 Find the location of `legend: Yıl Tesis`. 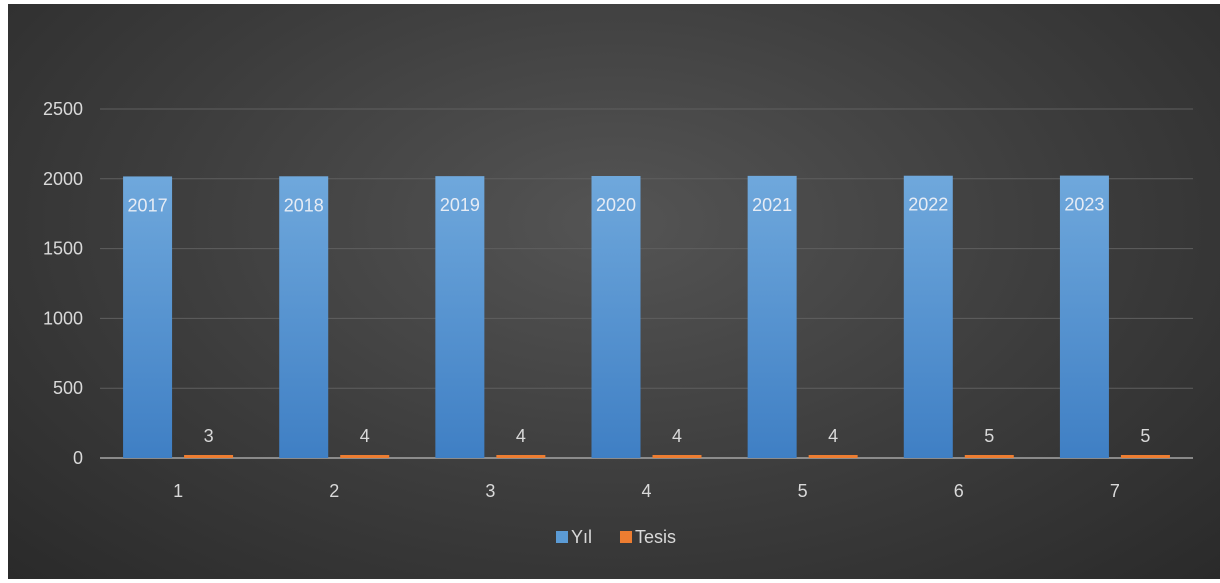

legend: Yıl Tesis is located at coordinates (616, 537).